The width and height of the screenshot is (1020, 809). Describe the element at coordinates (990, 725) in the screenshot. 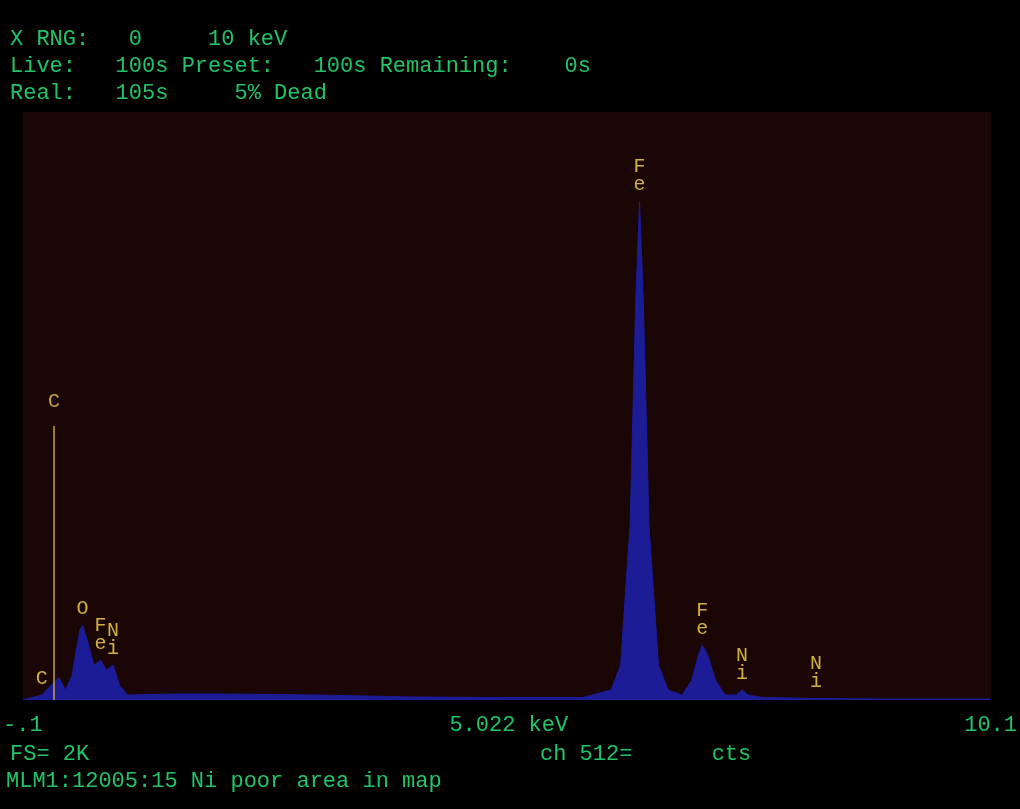

I see `x-tick-label: 10.1` at that location.